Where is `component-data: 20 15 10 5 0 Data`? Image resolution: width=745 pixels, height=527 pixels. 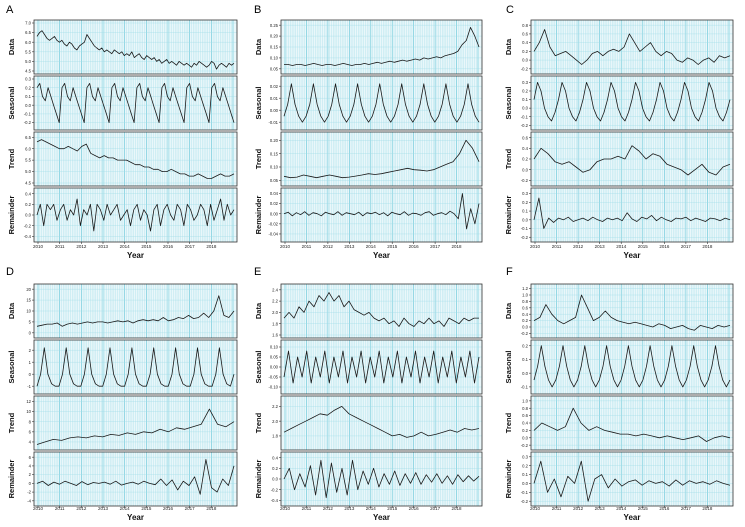 component-data: 20 15 10 5 0 Data is located at coordinates (122, 311).